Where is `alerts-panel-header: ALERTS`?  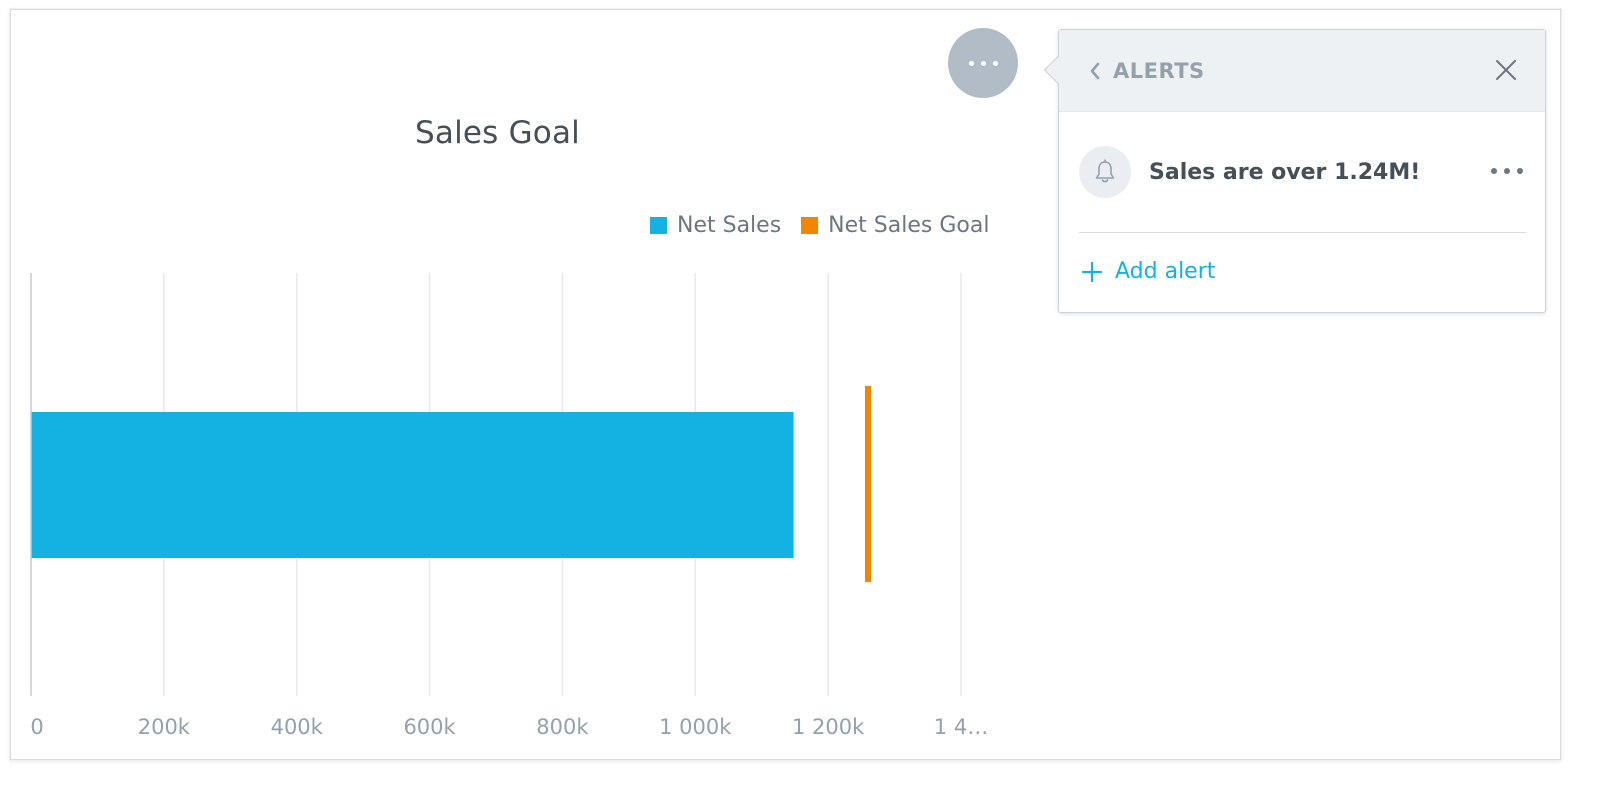
alerts-panel-header: ALERTS is located at coordinates (1302, 71).